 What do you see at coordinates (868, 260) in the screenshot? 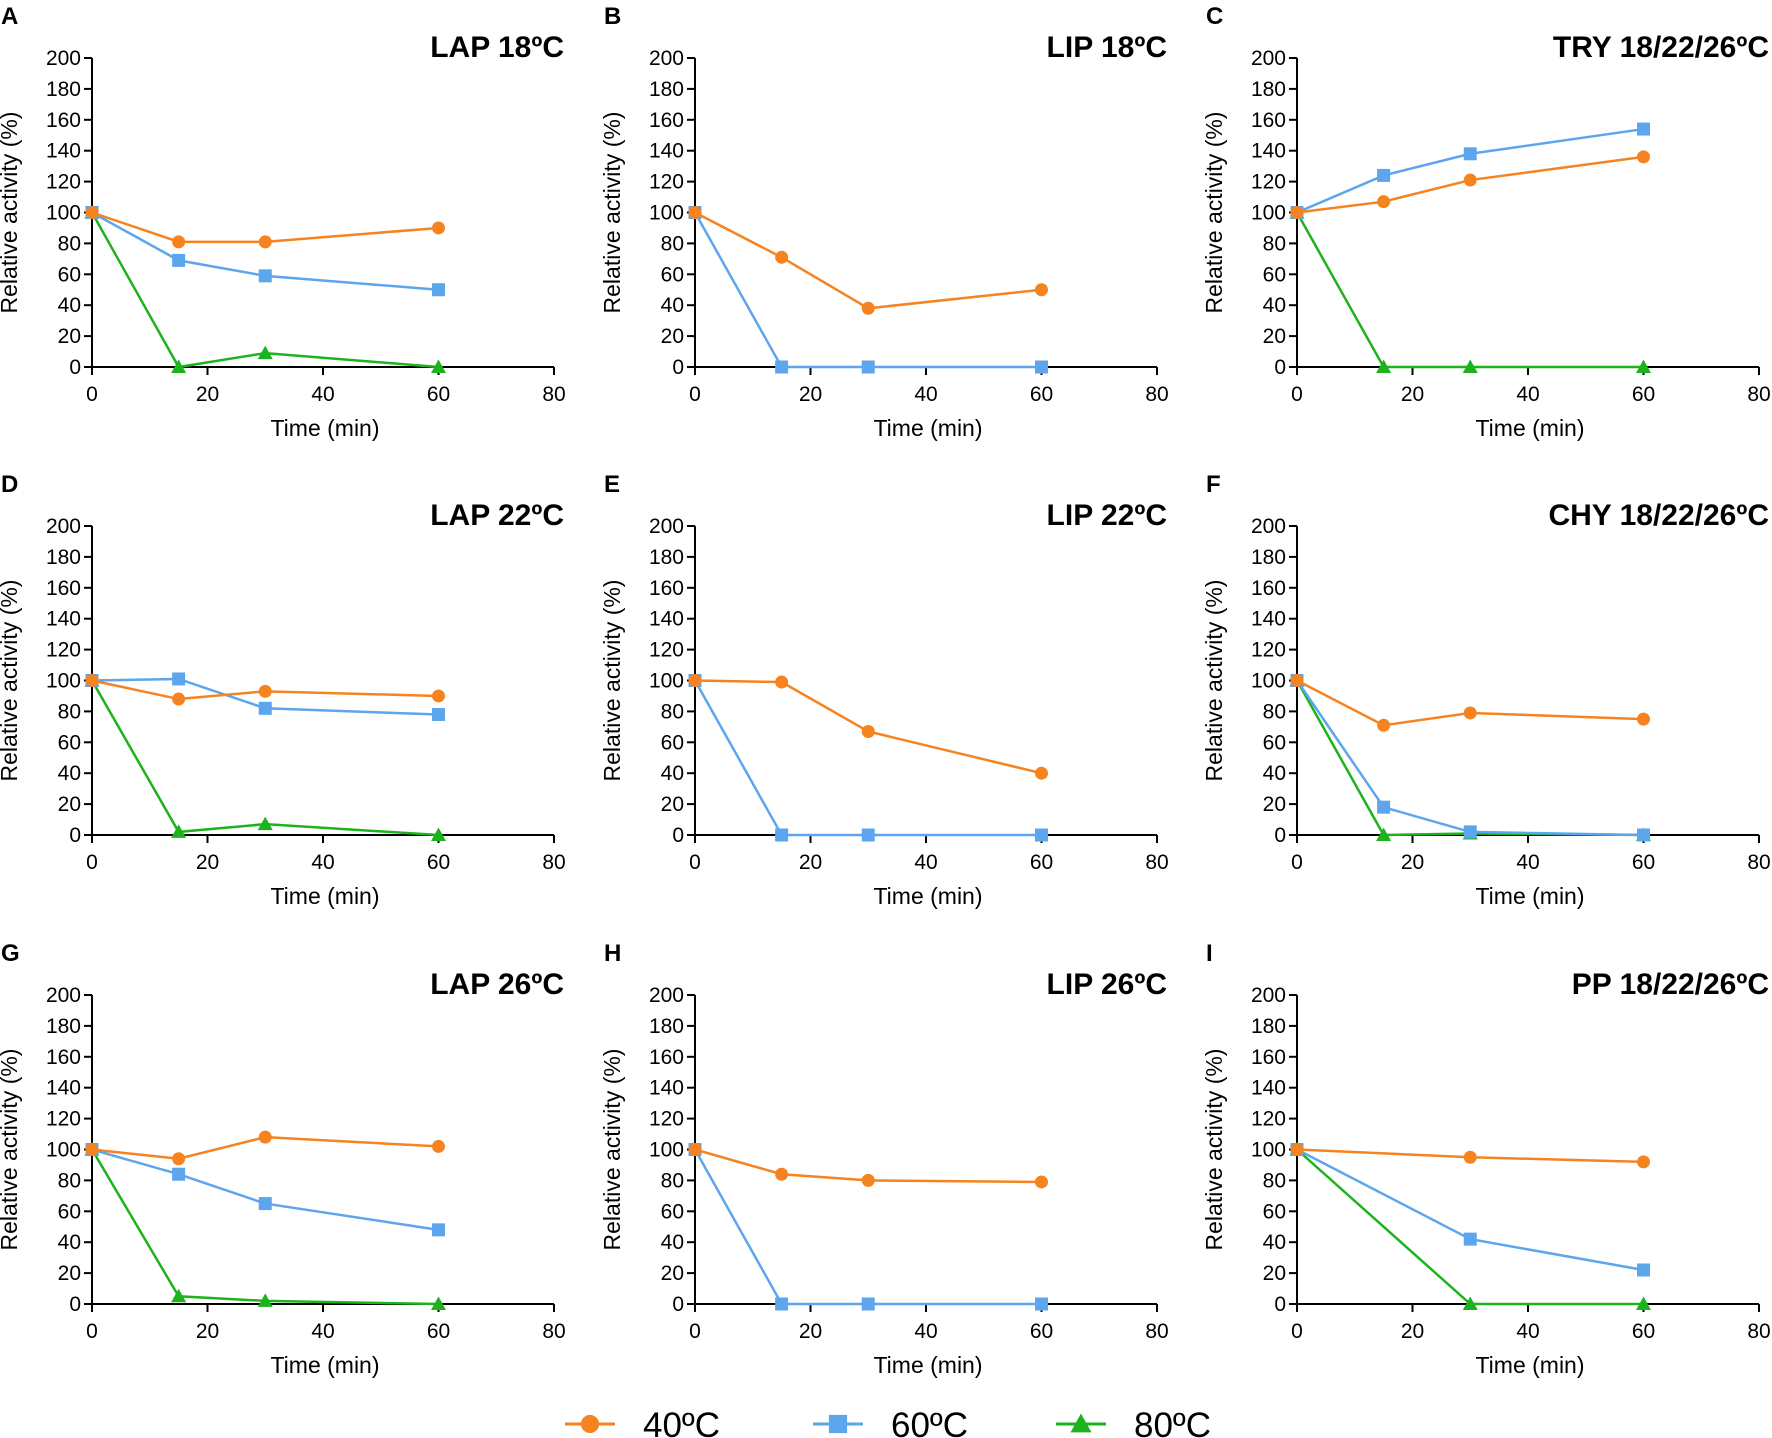
I see `series-40c` at bounding box center [868, 260].